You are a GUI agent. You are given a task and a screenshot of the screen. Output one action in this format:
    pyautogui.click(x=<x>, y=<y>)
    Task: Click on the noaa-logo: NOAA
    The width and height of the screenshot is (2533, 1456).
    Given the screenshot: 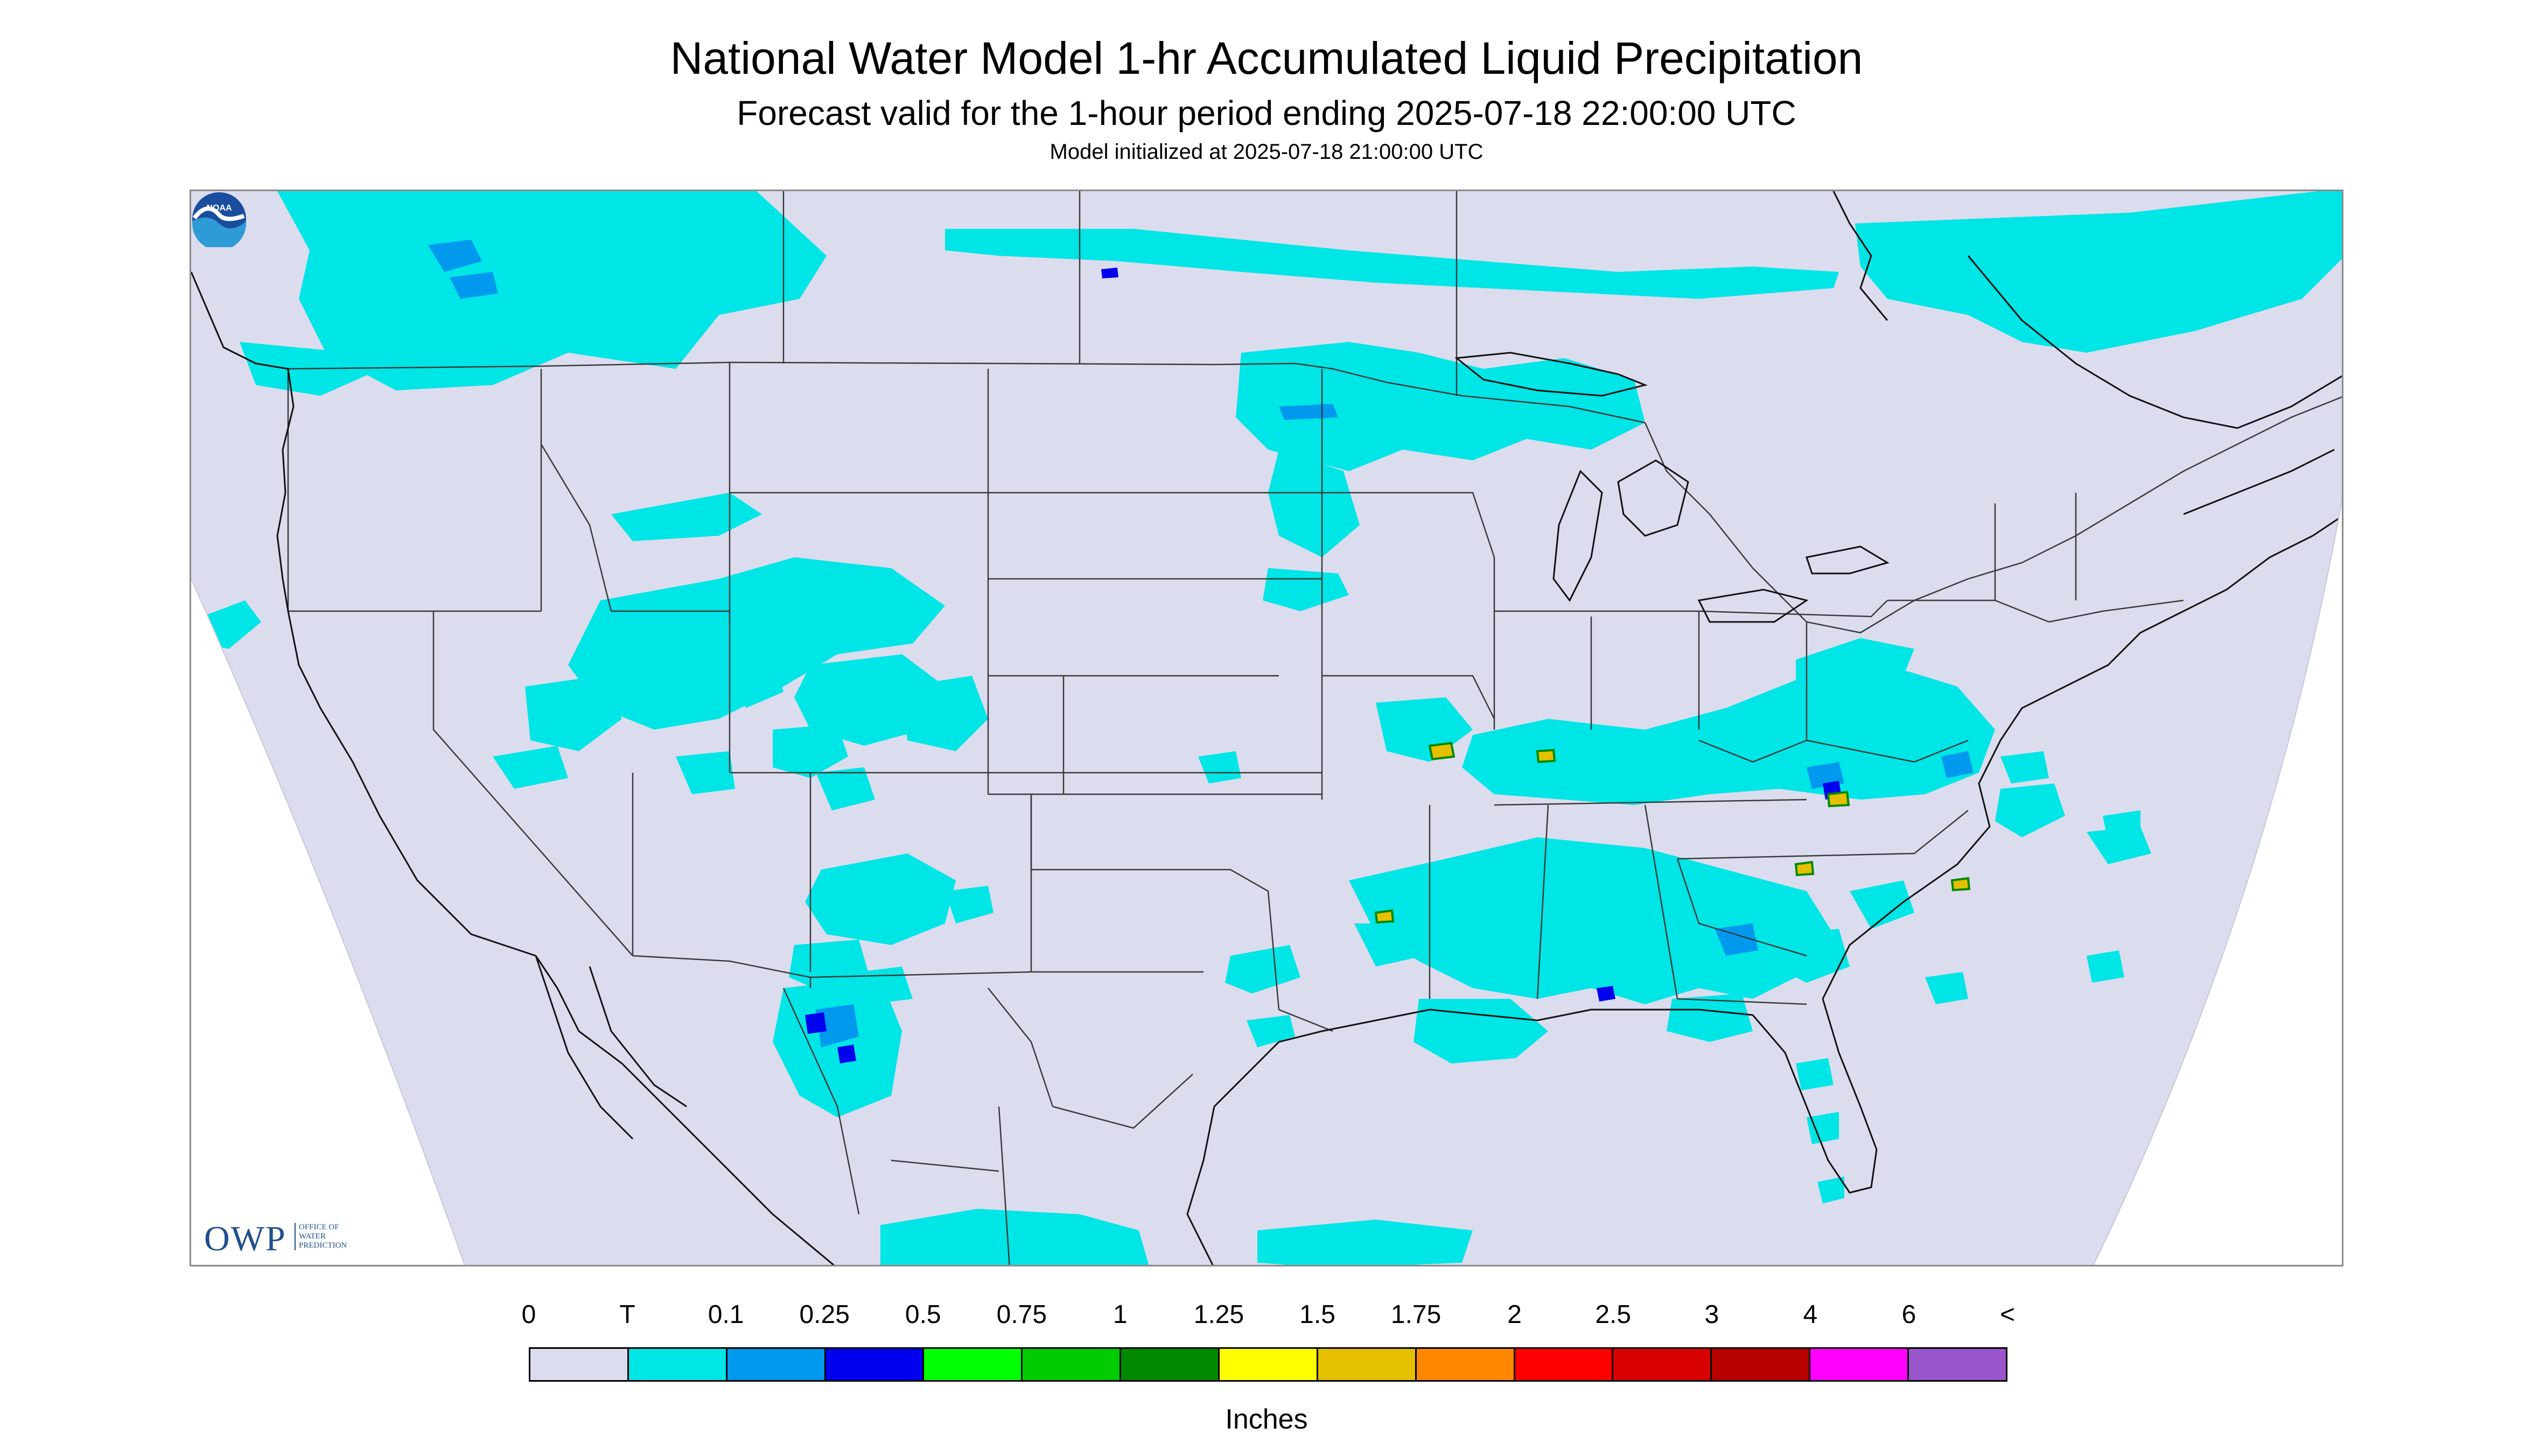 What is the action you would take?
    pyautogui.click(x=219, y=219)
    